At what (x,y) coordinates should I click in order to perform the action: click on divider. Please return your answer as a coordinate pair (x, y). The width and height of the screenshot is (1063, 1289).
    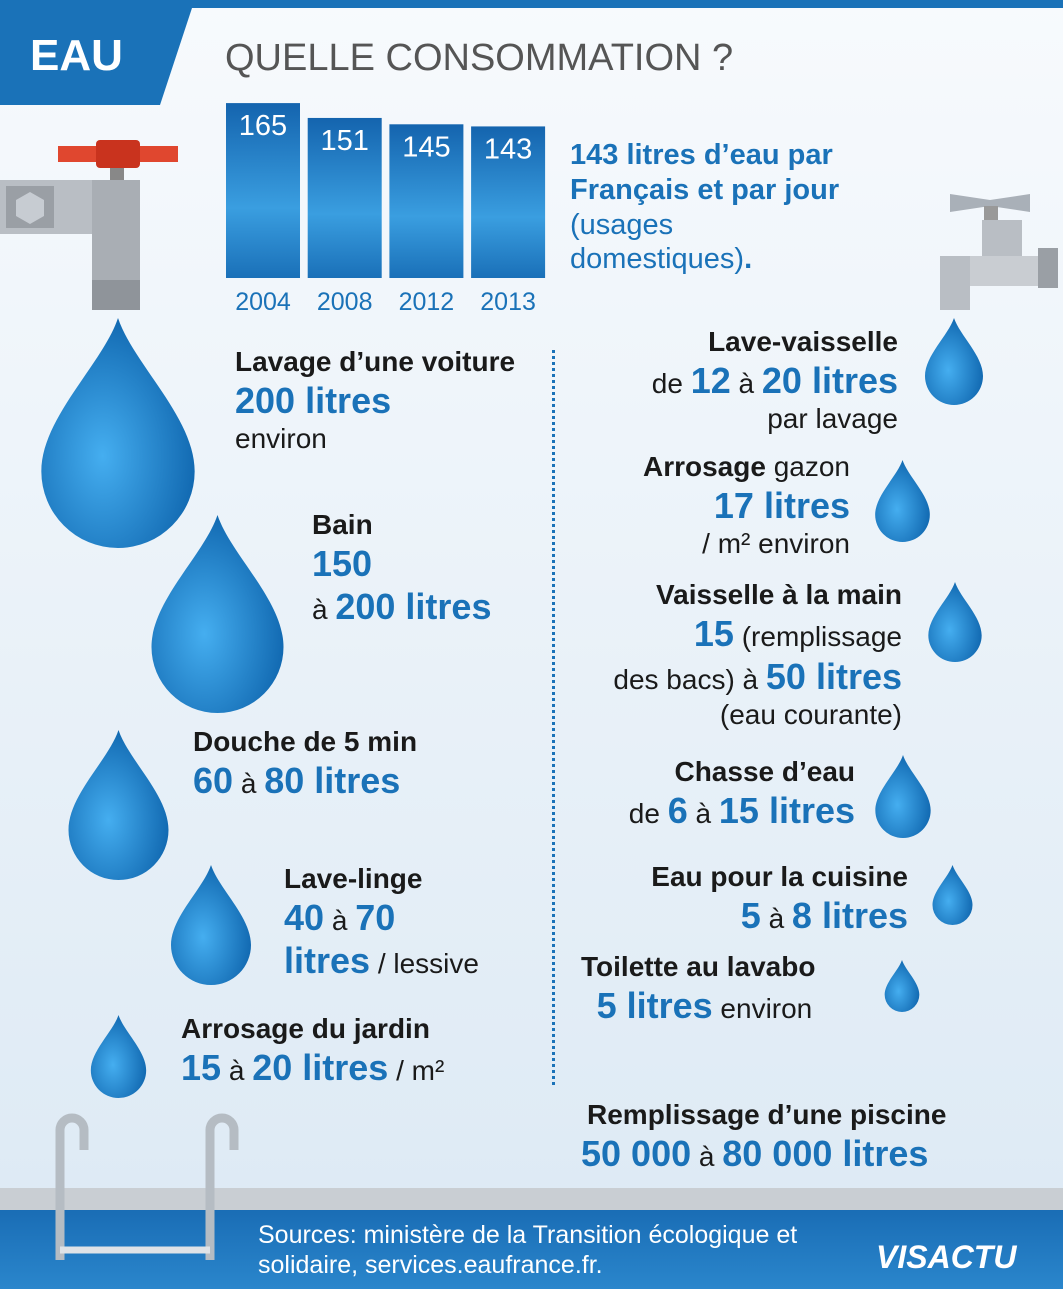
    Looking at the image, I should click on (553, 717).